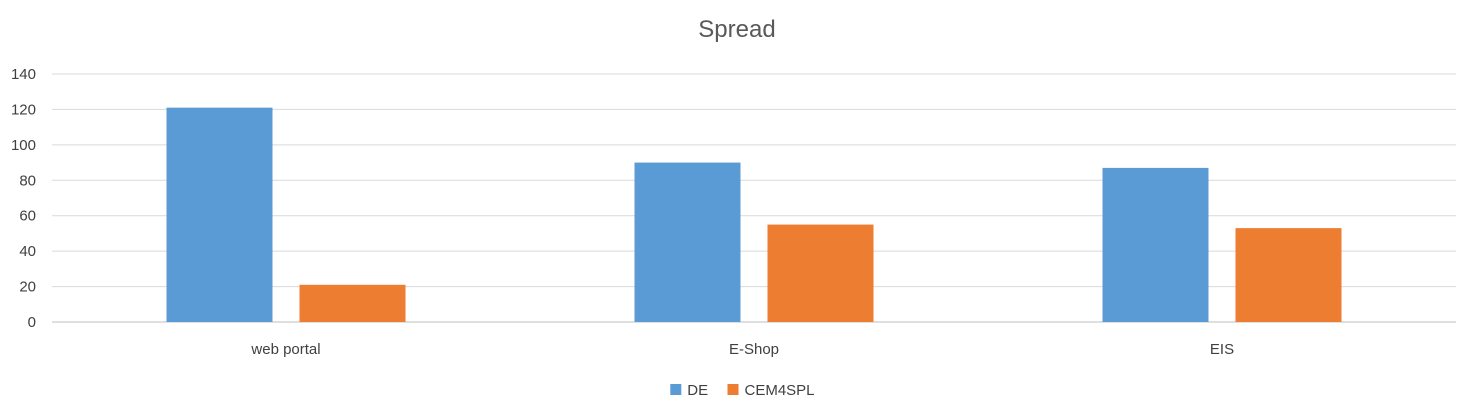  Describe the element at coordinates (285, 349) in the screenshot. I see `x-category-label: web portal` at that location.